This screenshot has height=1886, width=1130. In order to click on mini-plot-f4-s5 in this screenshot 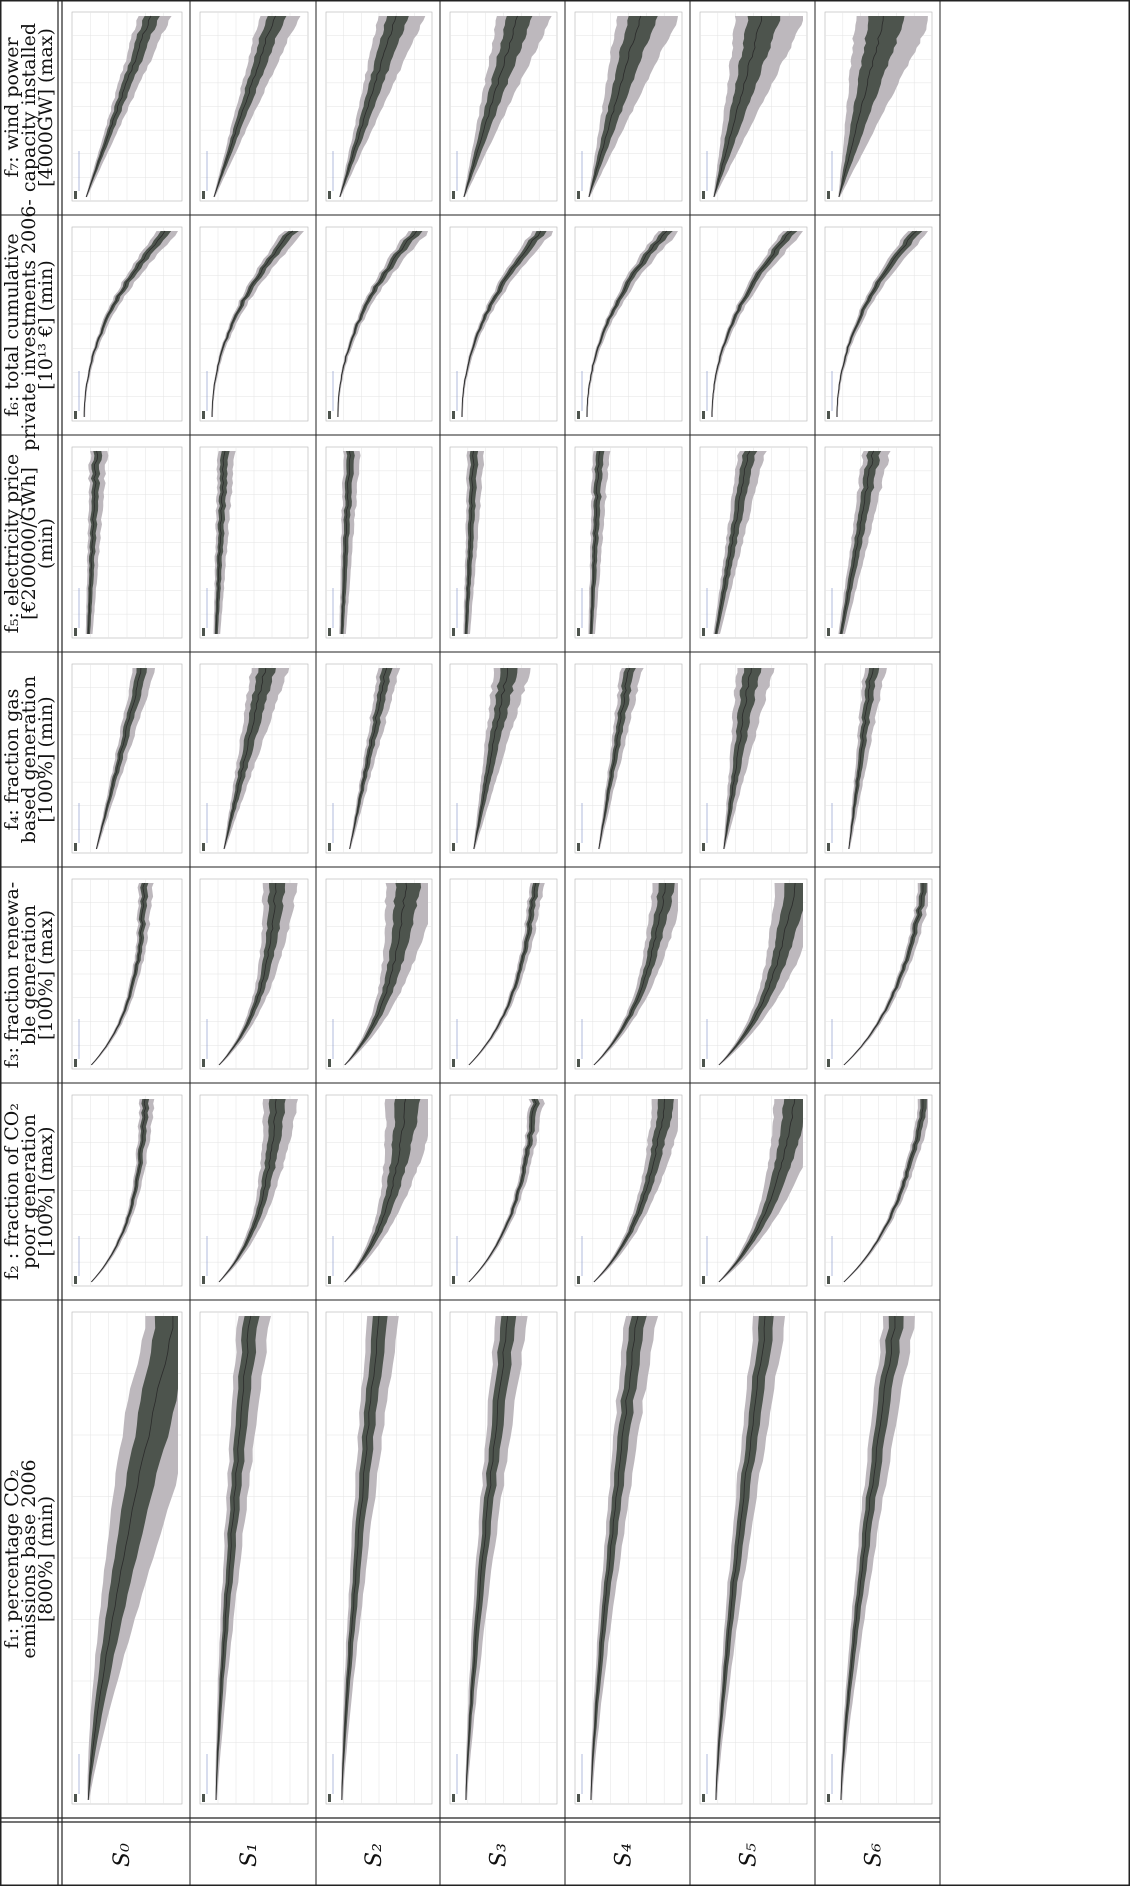, I will do `click(753, 758)`.